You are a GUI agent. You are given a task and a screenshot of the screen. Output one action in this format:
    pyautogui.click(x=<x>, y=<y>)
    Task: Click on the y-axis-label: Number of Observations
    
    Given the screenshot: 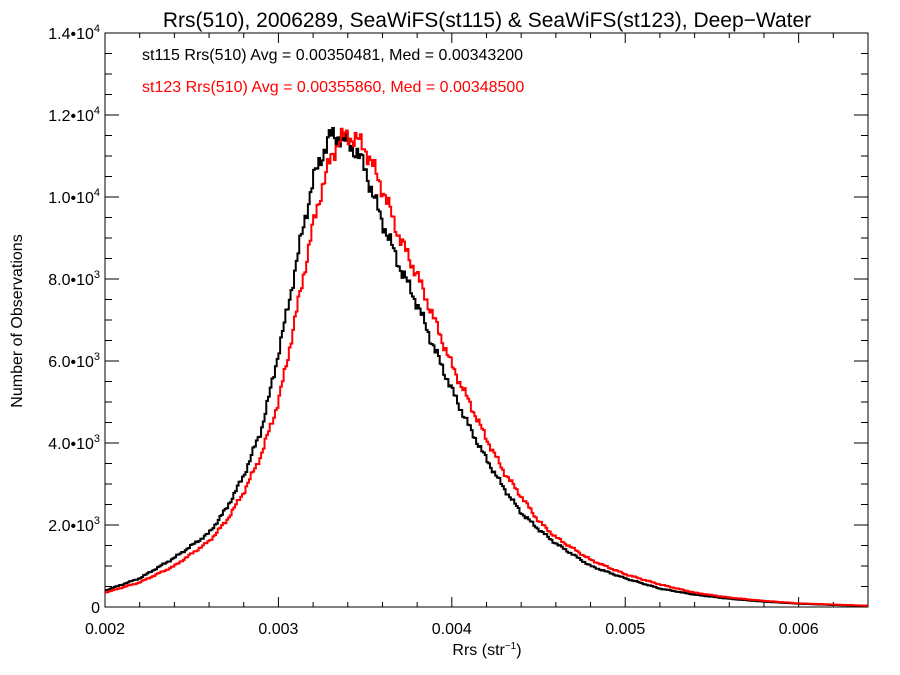 What is the action you would take?
    pyautogui.click(x=17, y=320)
    